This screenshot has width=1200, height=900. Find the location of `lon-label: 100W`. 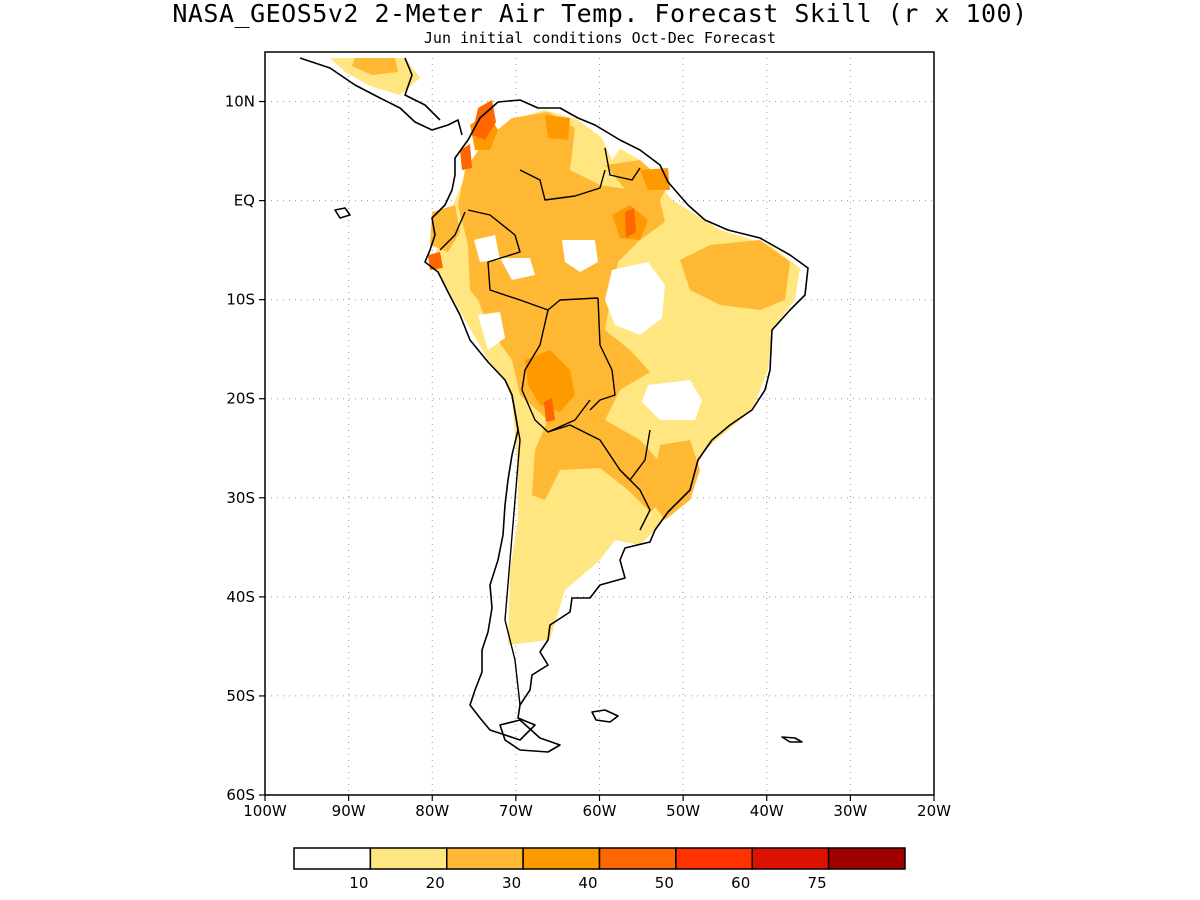

lon-label: 100W is located at coordinates (265, 811).